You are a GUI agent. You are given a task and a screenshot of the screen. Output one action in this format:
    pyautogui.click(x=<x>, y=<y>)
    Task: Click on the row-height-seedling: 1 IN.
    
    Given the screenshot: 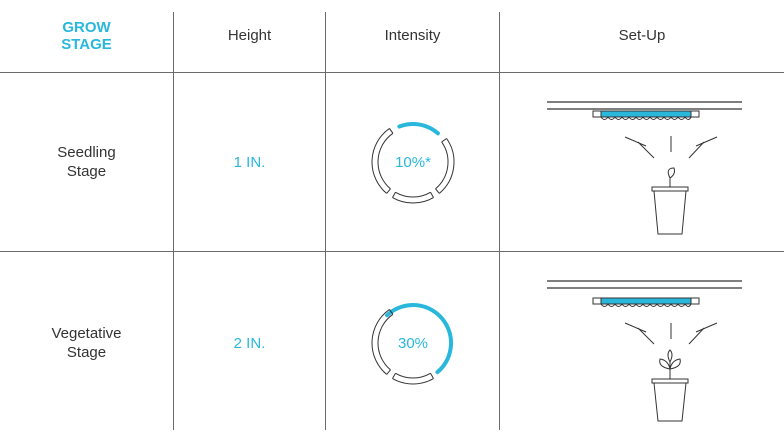 What is the action you would take?
    pyautogui.click(x=249, y=162)
    